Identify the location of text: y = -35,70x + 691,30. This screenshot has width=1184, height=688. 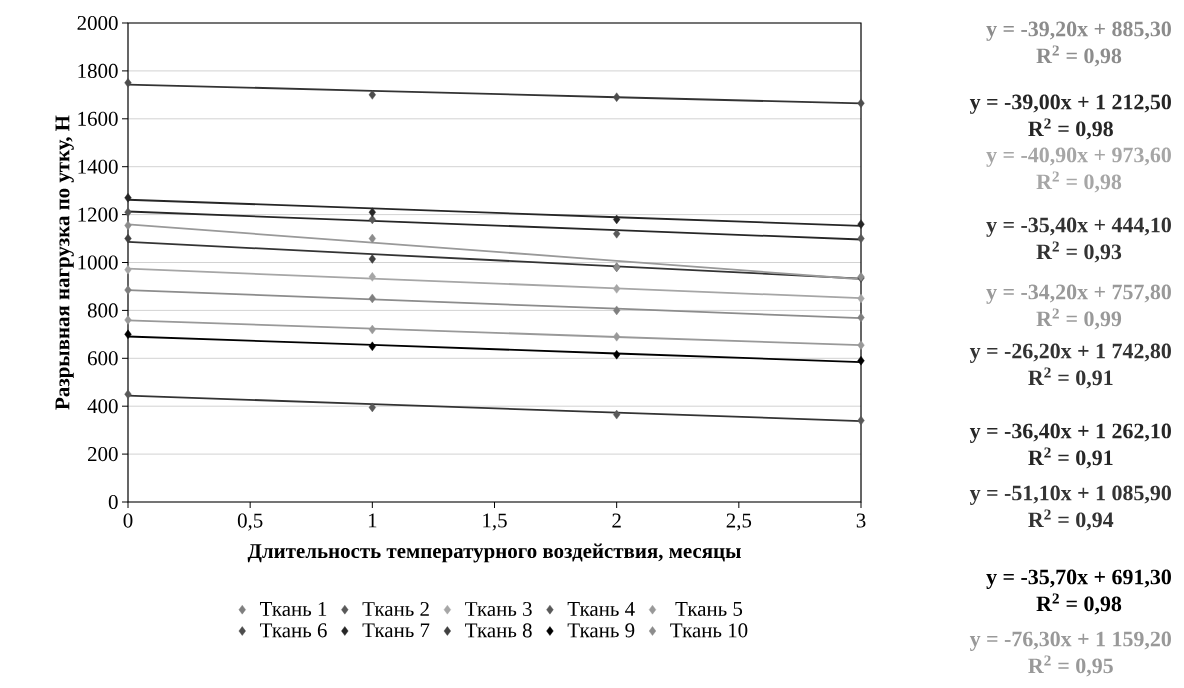
(1078, 579).